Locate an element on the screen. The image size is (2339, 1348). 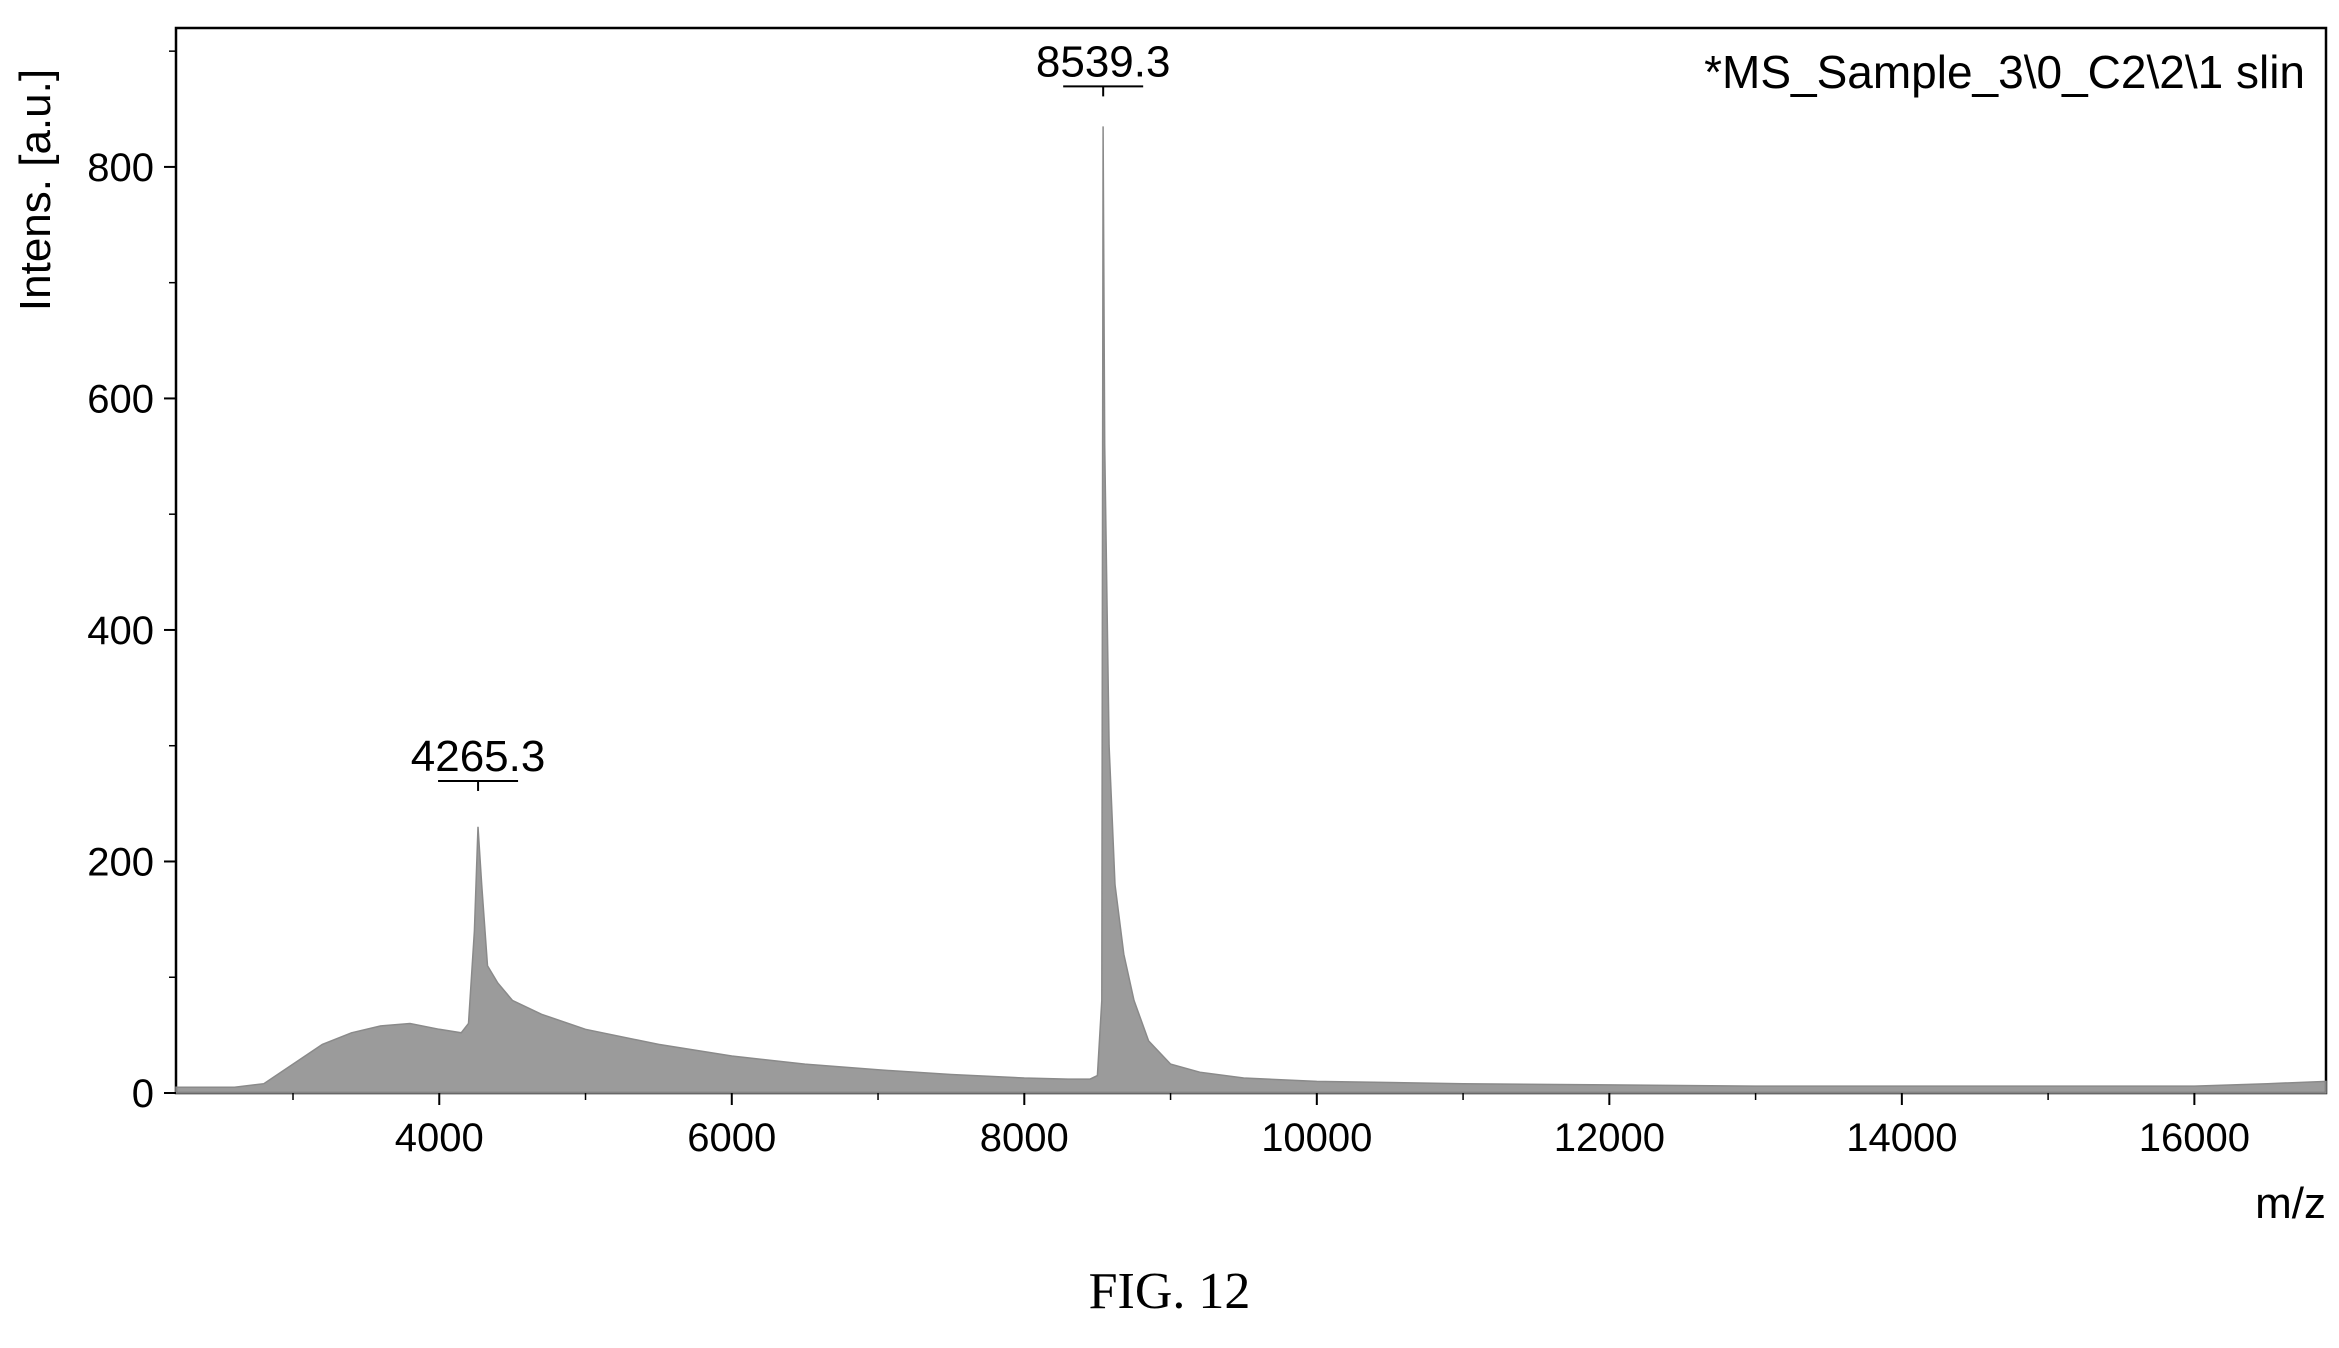
y-tick-label: 200 is located at coordinates (120, 862).